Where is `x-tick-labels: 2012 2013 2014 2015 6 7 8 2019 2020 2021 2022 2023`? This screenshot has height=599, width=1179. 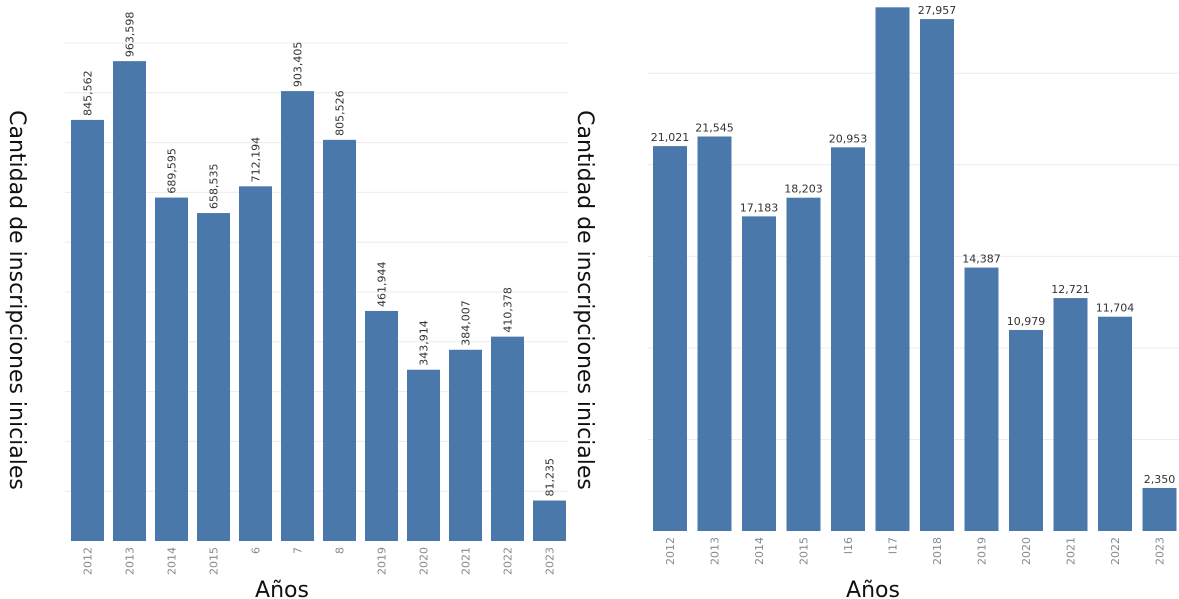
x-tick-labels: 2012 2013 2014 2015 6 7 8 2019 2020 2021 2022 2023 is located at coordinates (319, 561).